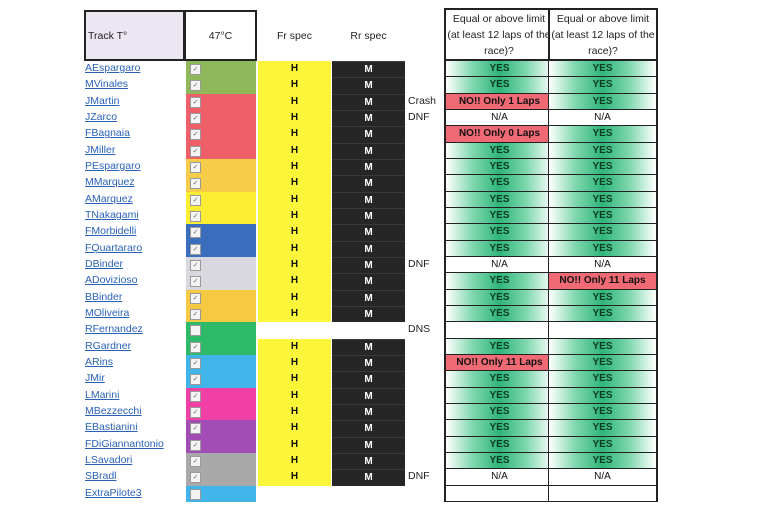 Image resolution: width=768 pixels, height=512 pixels. What do you see at coordinates (113, 68) in the screenshot?
I see `rider-link: AEspargaro` at bounding box center [113, 68].